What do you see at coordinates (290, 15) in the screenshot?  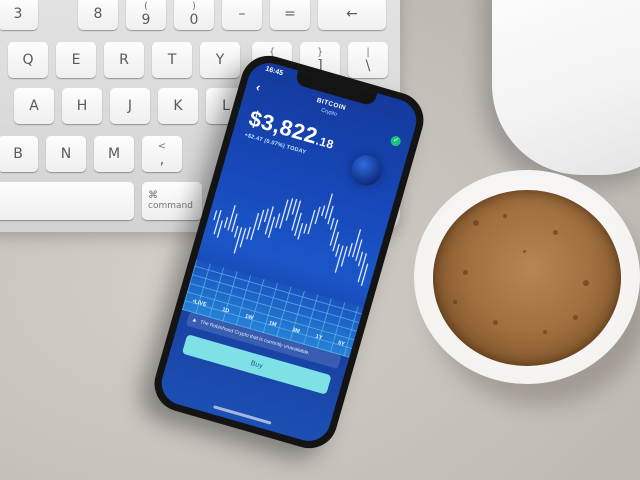 I see `key-equals: =` at bounding box center [290, 15].